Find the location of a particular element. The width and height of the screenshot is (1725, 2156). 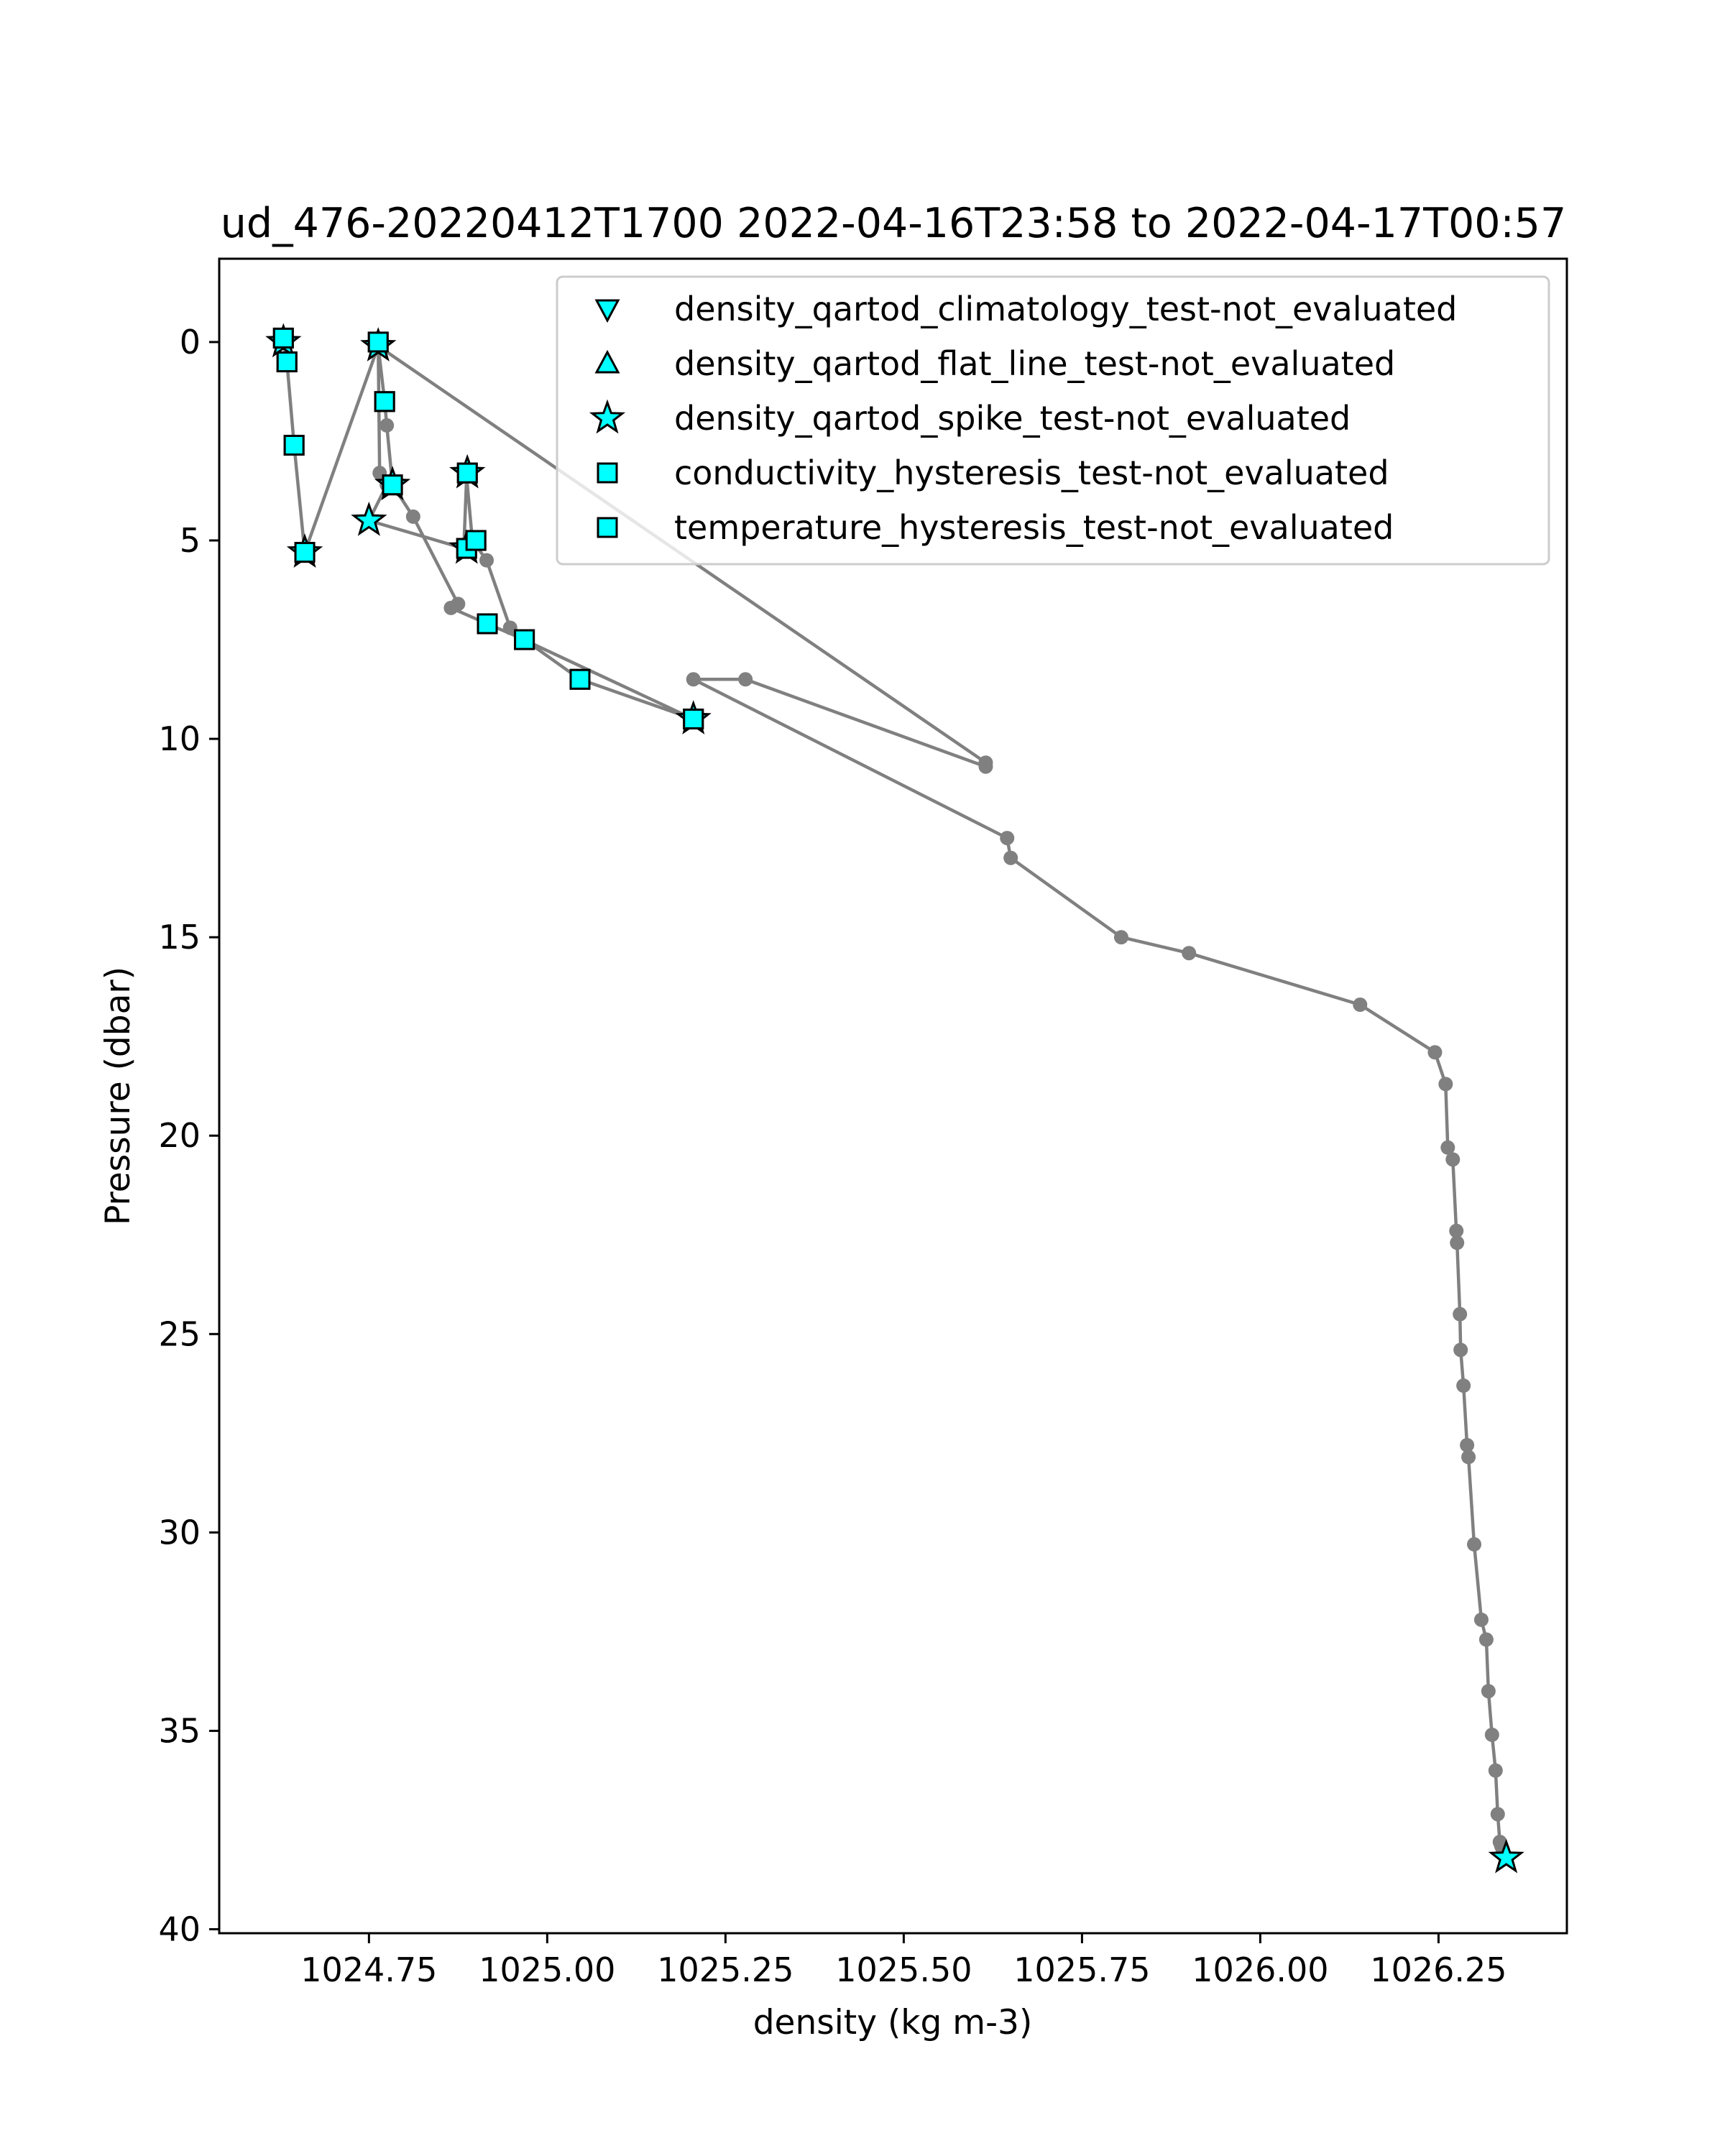

x-tick-label: 1026.00 is located at coordinates (1260, 1970).